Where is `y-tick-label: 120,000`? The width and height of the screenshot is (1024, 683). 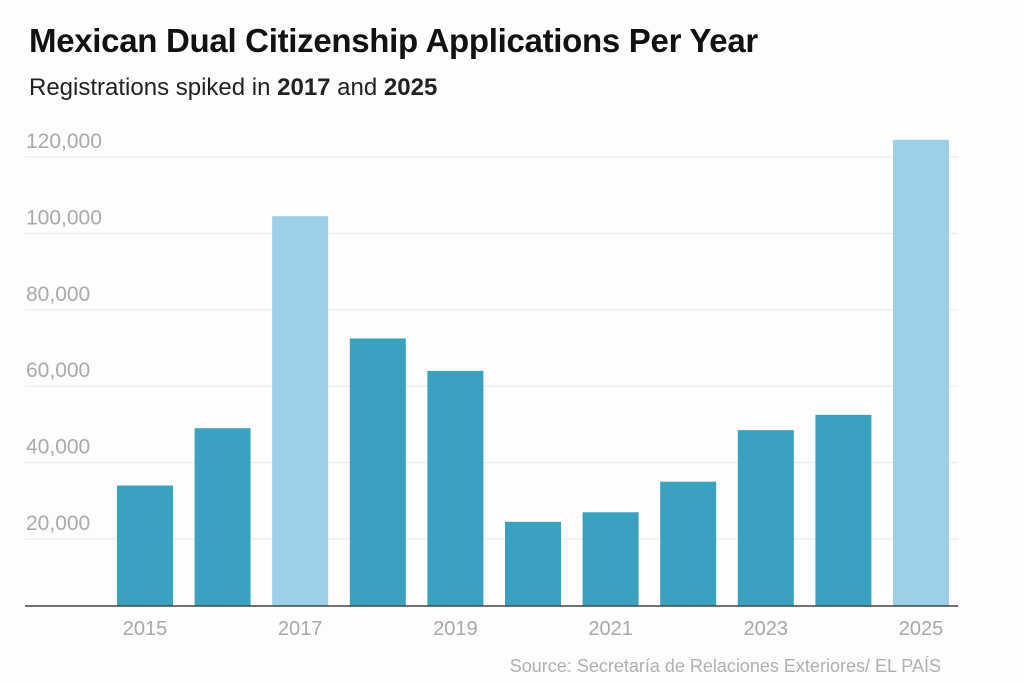 y-tick-label: 120,000 is located at coordinates (64, 141).